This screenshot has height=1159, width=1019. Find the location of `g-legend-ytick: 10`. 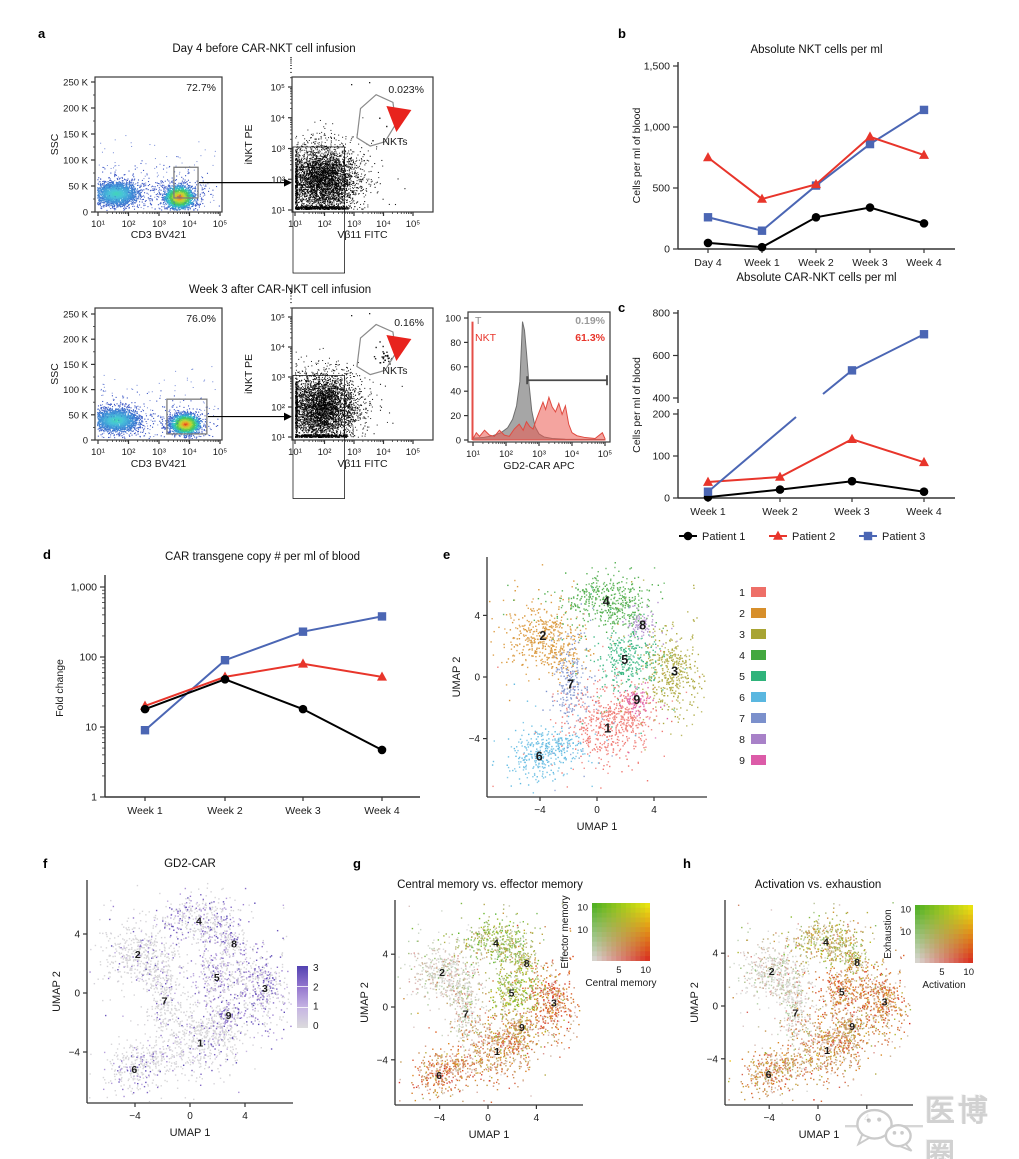

g-legend-ytick: 10 is located at coordinates (582, 930).